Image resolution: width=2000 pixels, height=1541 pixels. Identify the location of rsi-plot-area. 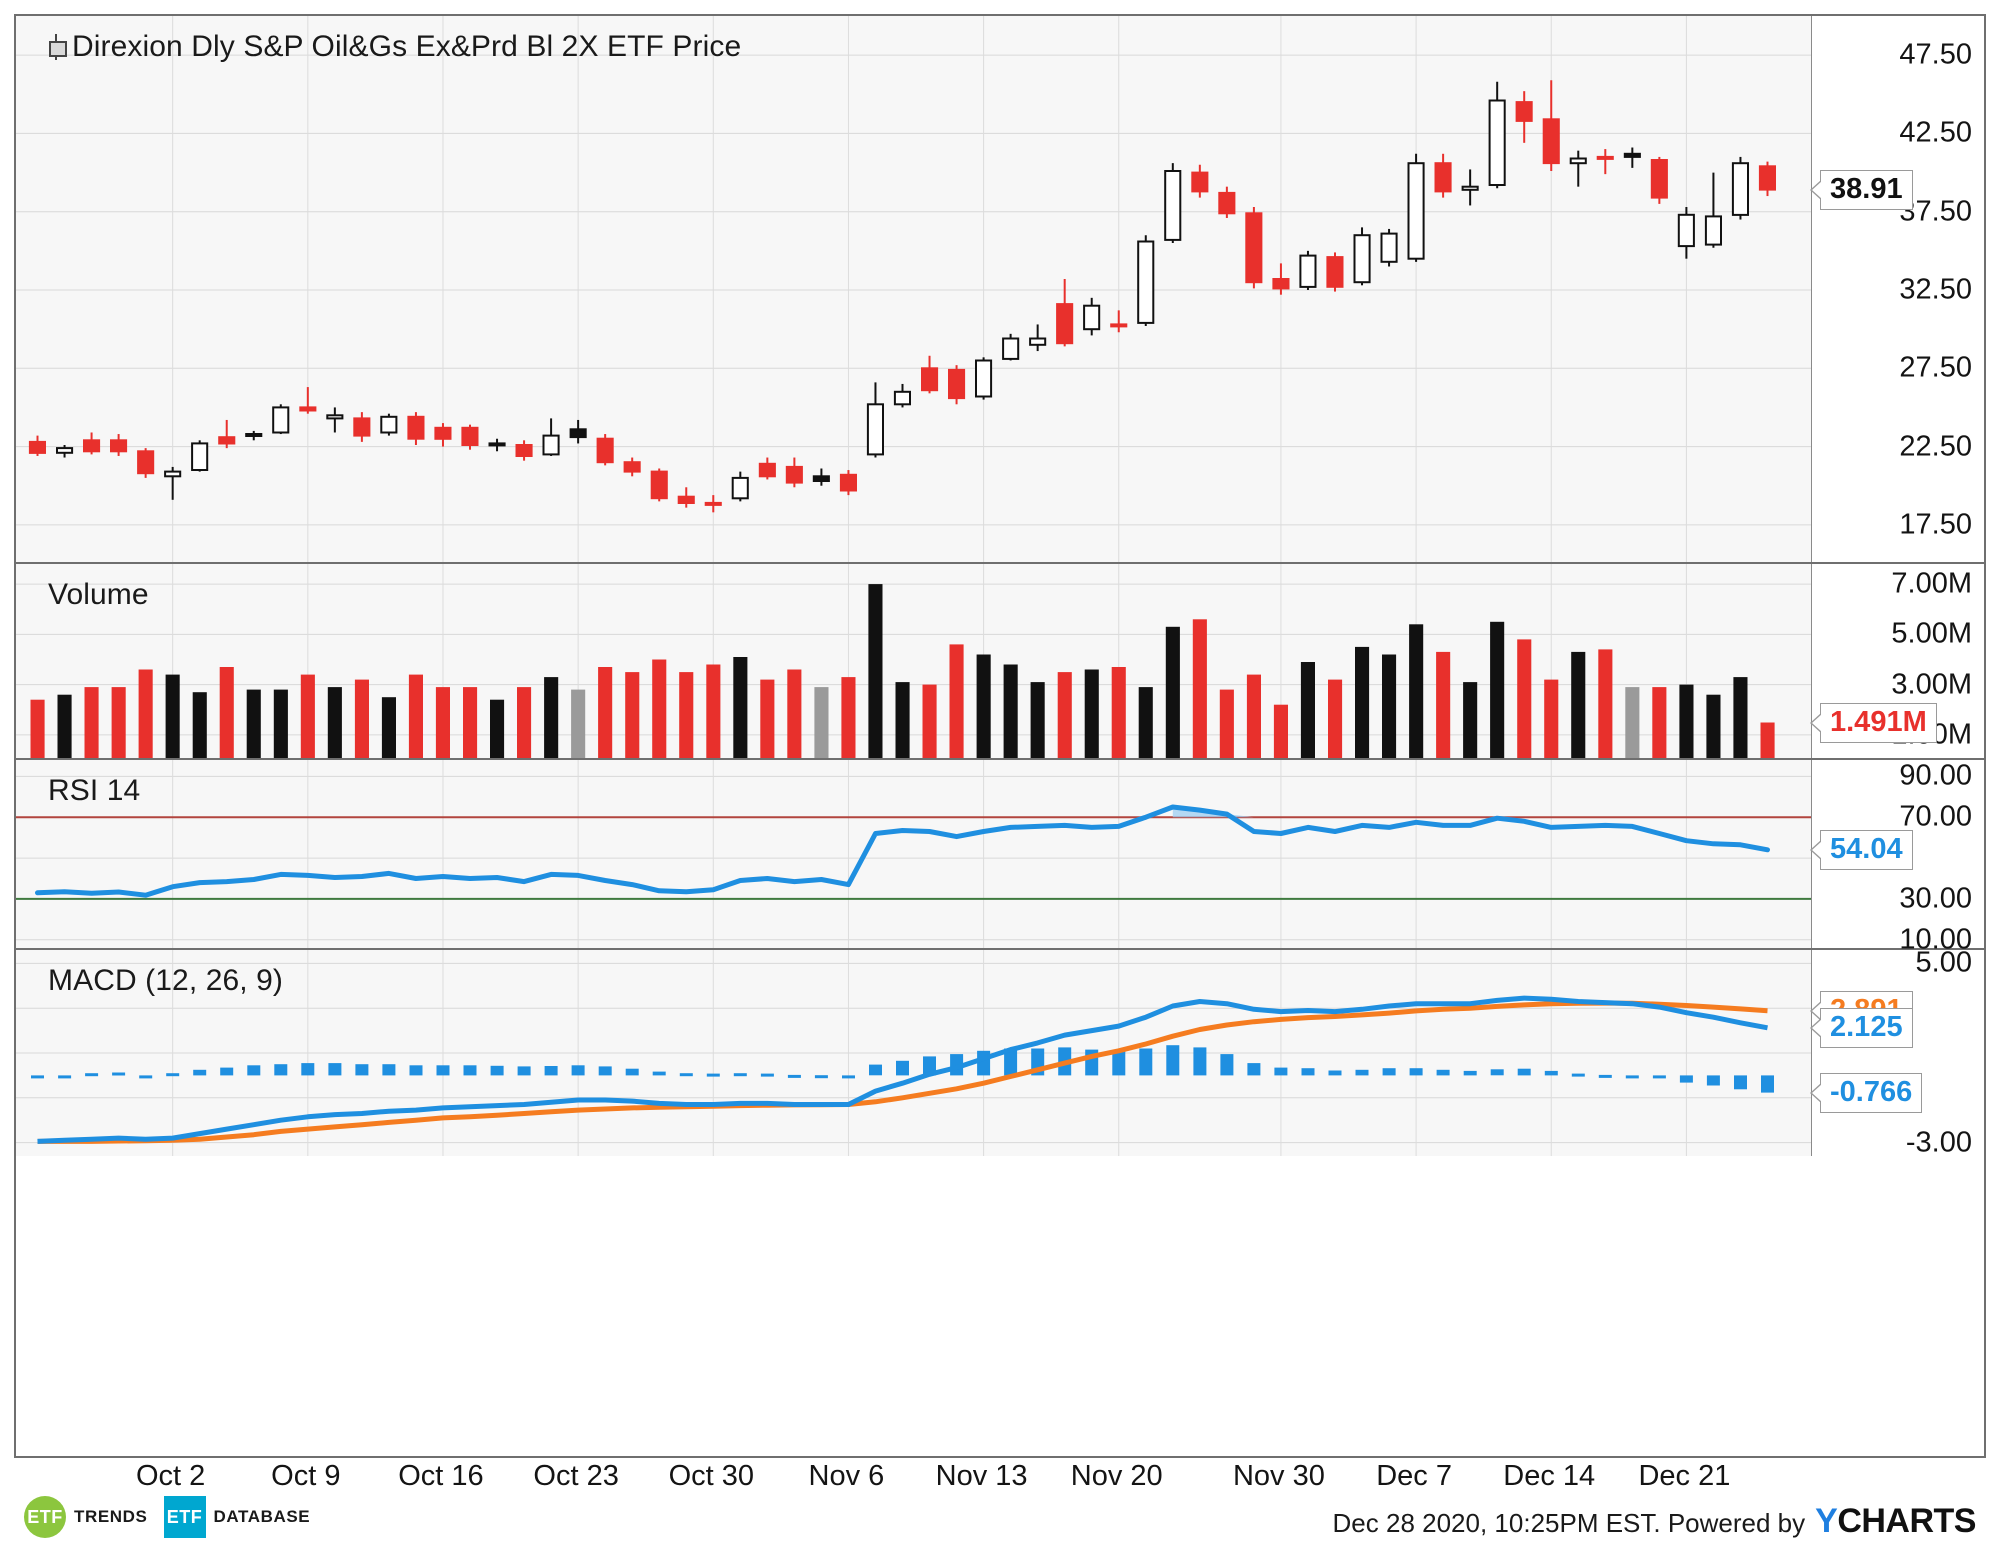
(913, 854).